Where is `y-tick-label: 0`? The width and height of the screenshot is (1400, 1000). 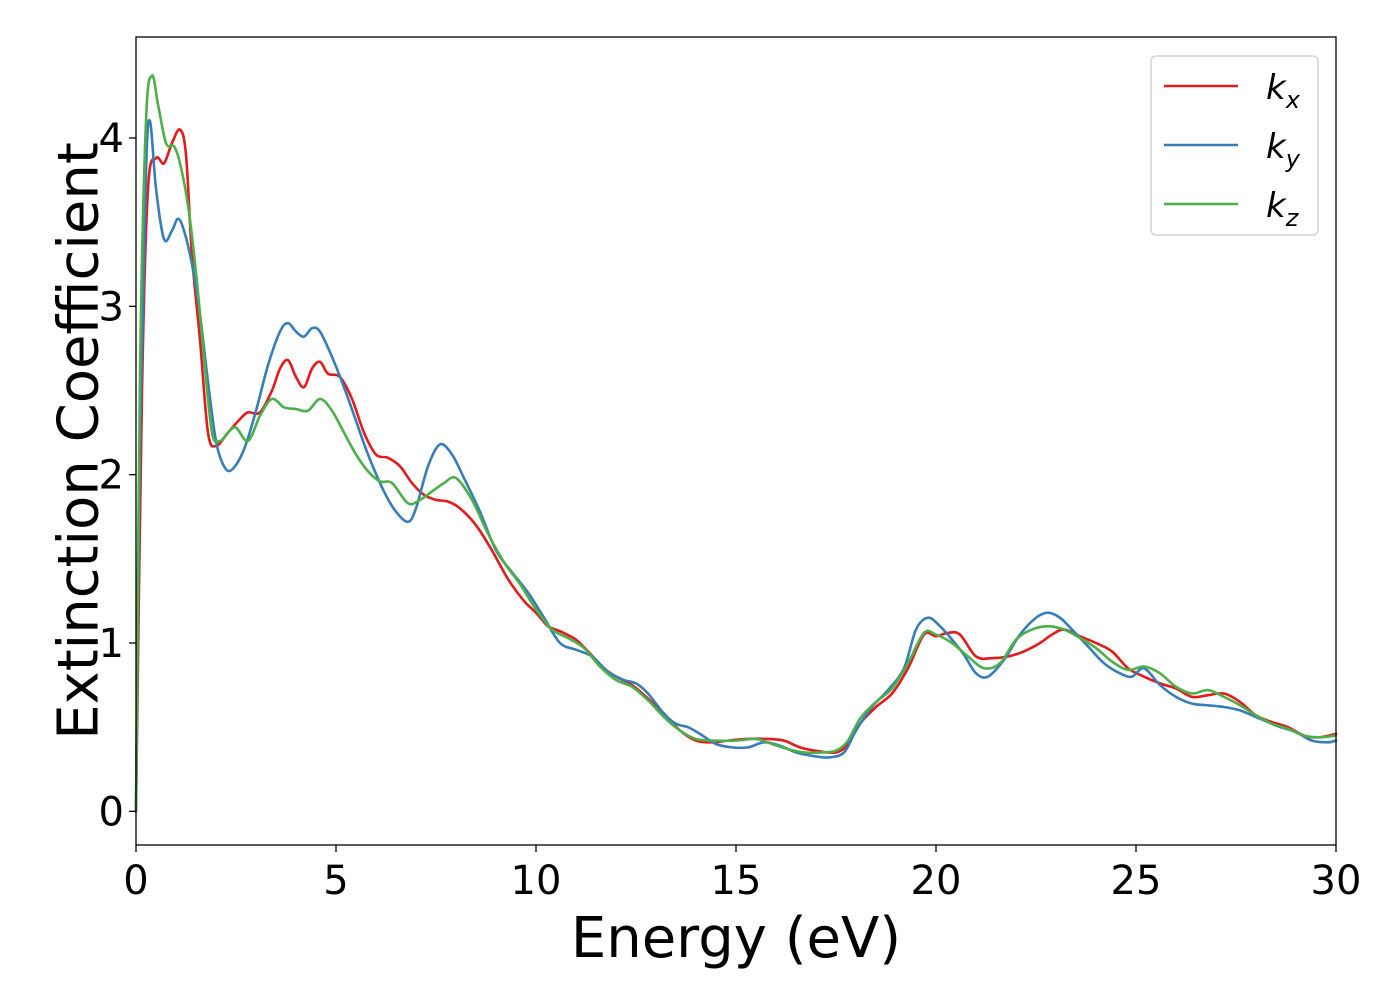 y-tick-label: 0 is located at coordinates (111, 812).